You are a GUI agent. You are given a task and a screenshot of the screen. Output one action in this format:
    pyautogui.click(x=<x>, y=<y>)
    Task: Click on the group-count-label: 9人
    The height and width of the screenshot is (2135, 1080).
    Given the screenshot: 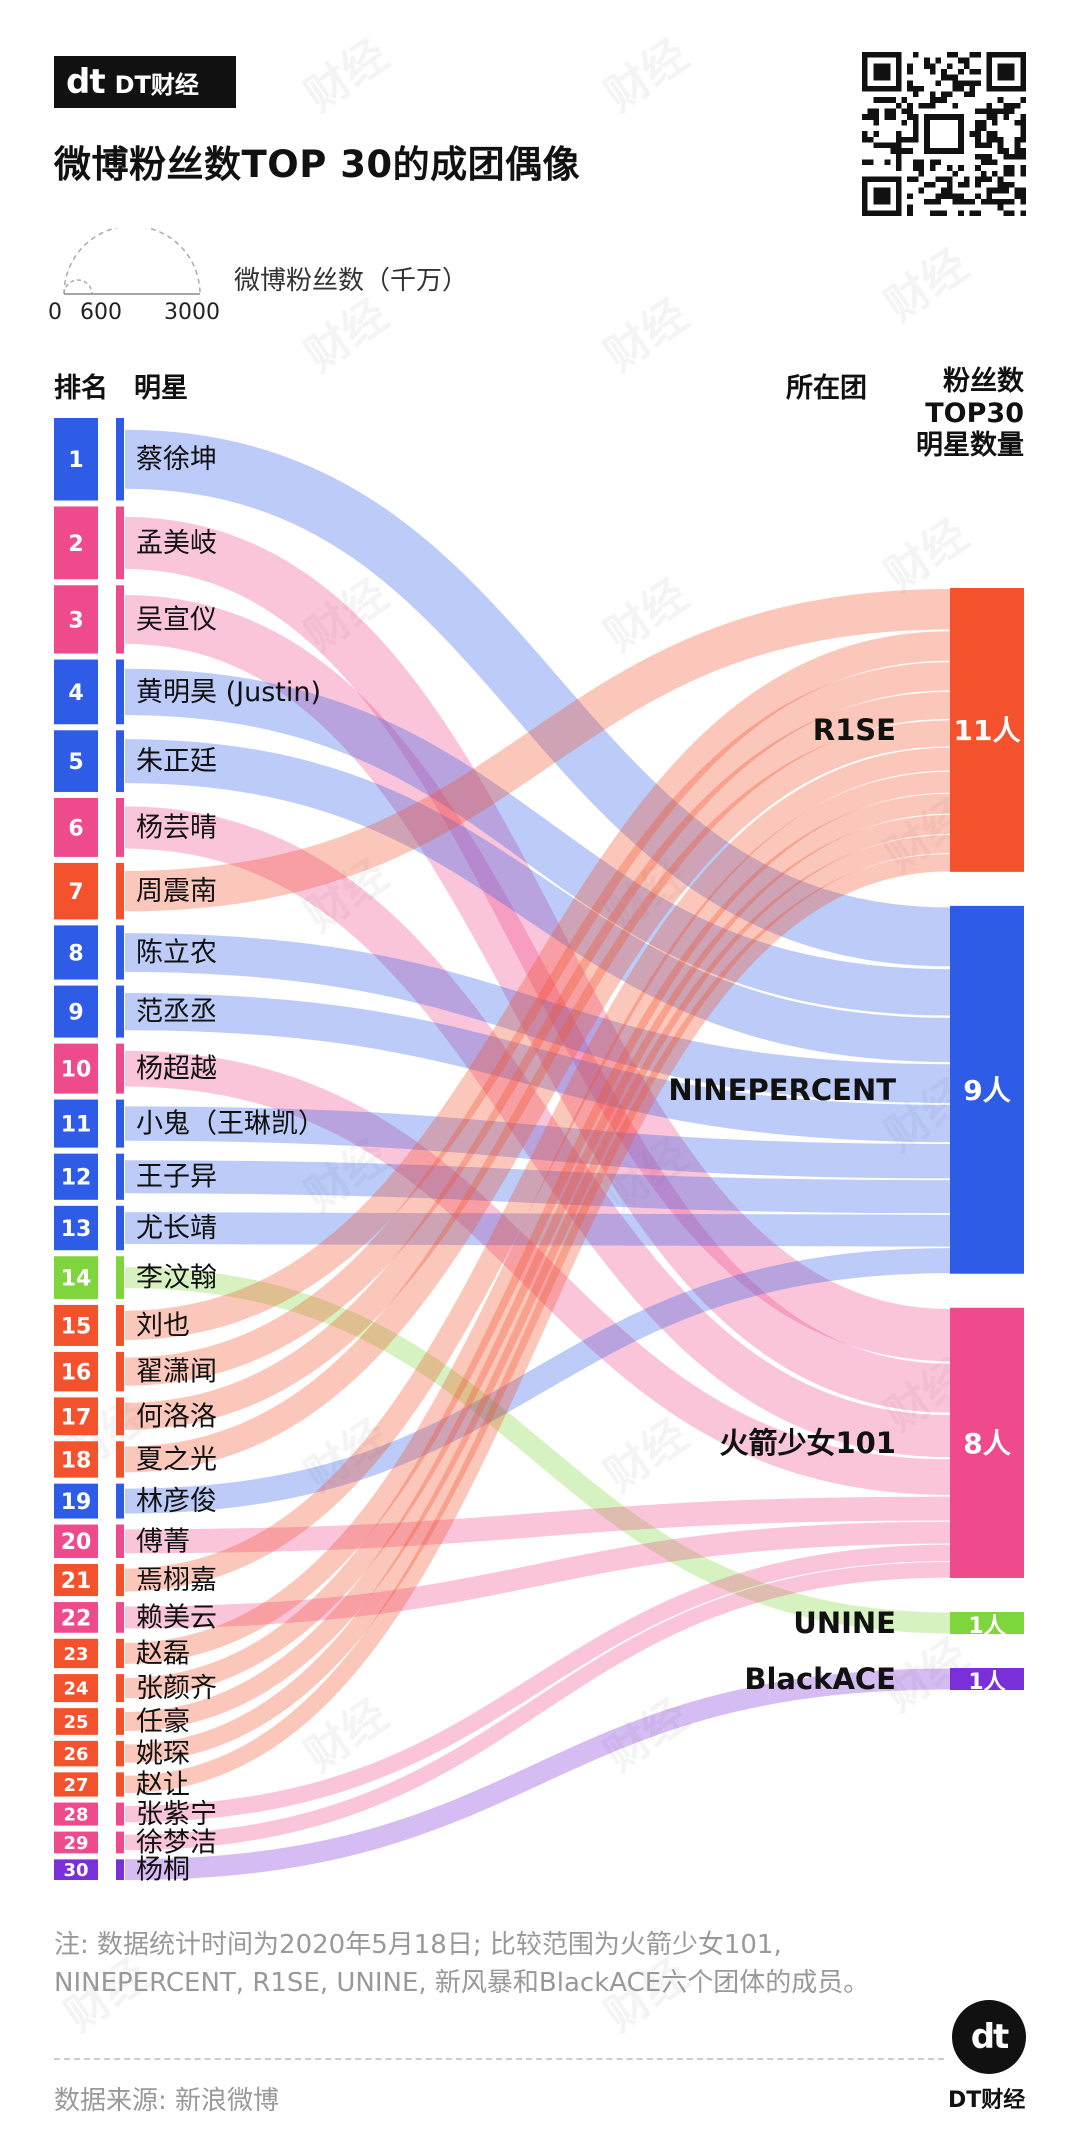 What is the action you would take?
    pyautogui.click(x=986, y=1090)
    